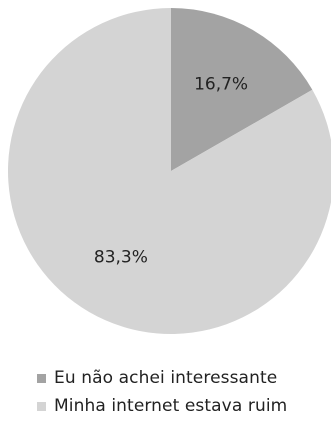 Image resolution: width=331 pixels, height=421 pixels. Describe the element at coordinates (171, 406) in the screenshot. I see `legend-label: Minha internet estava ruim` at that location.